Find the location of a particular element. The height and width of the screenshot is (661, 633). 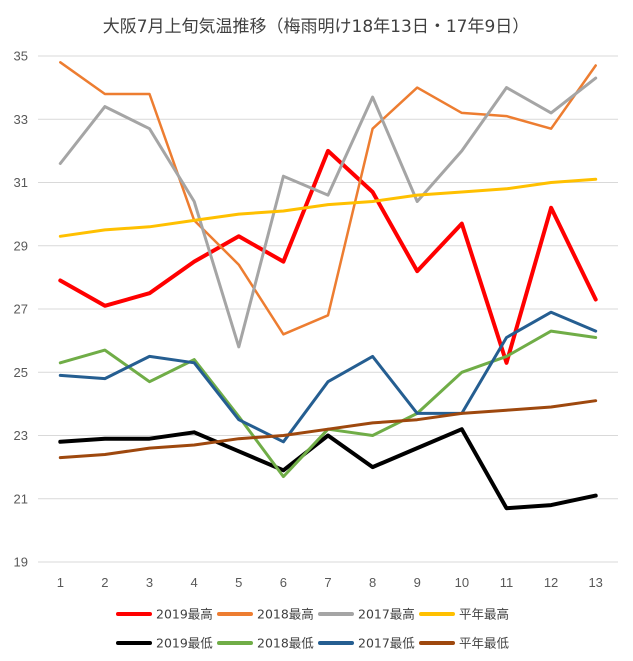

legend-item: 2017最高 is located at coordinates (366, 614).